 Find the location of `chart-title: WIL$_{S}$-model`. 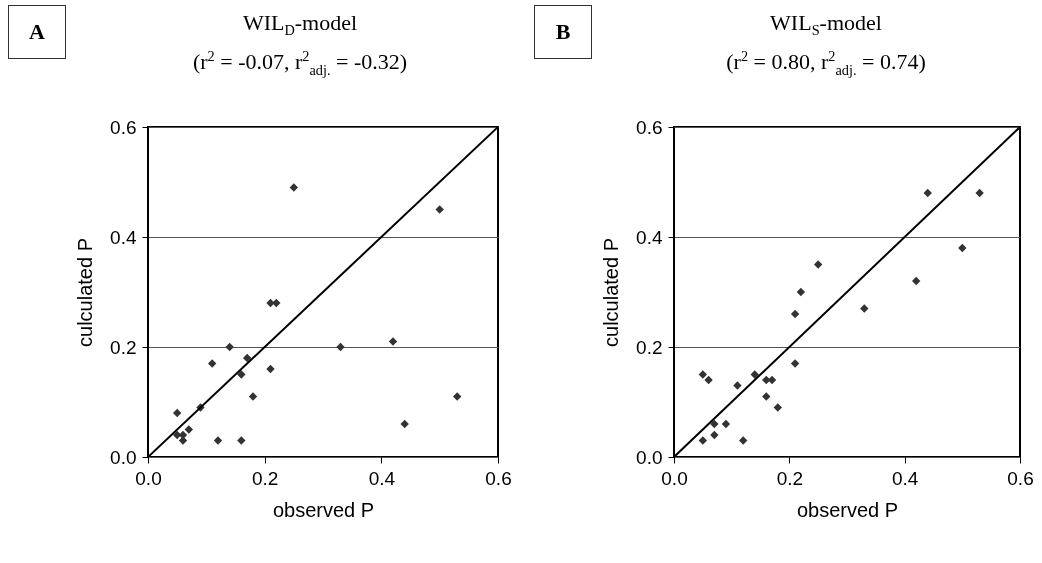

chart-title: WIL$_{S}$-model is located at coordinates (826, 24).